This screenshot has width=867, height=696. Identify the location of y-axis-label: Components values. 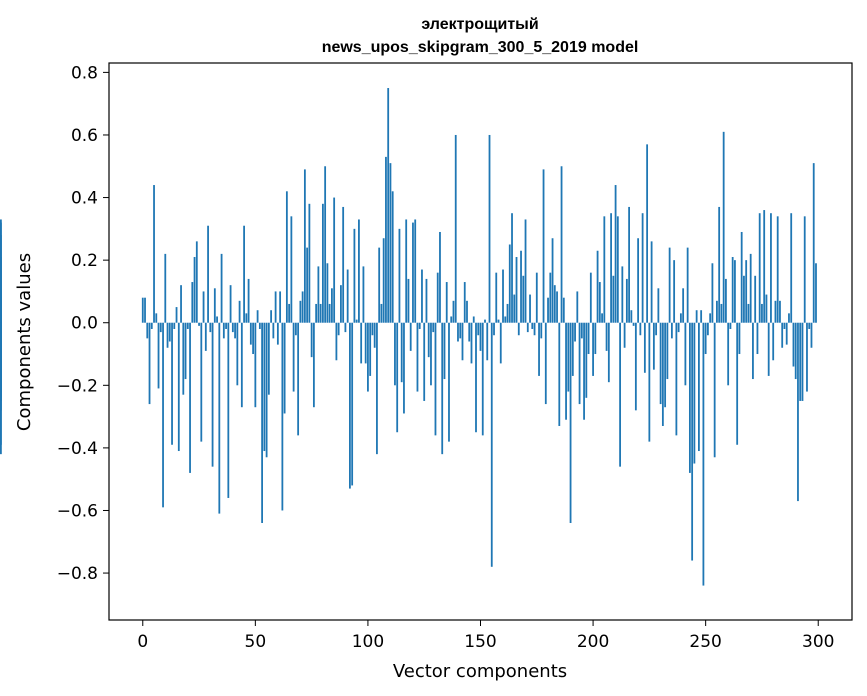
(24, 342).